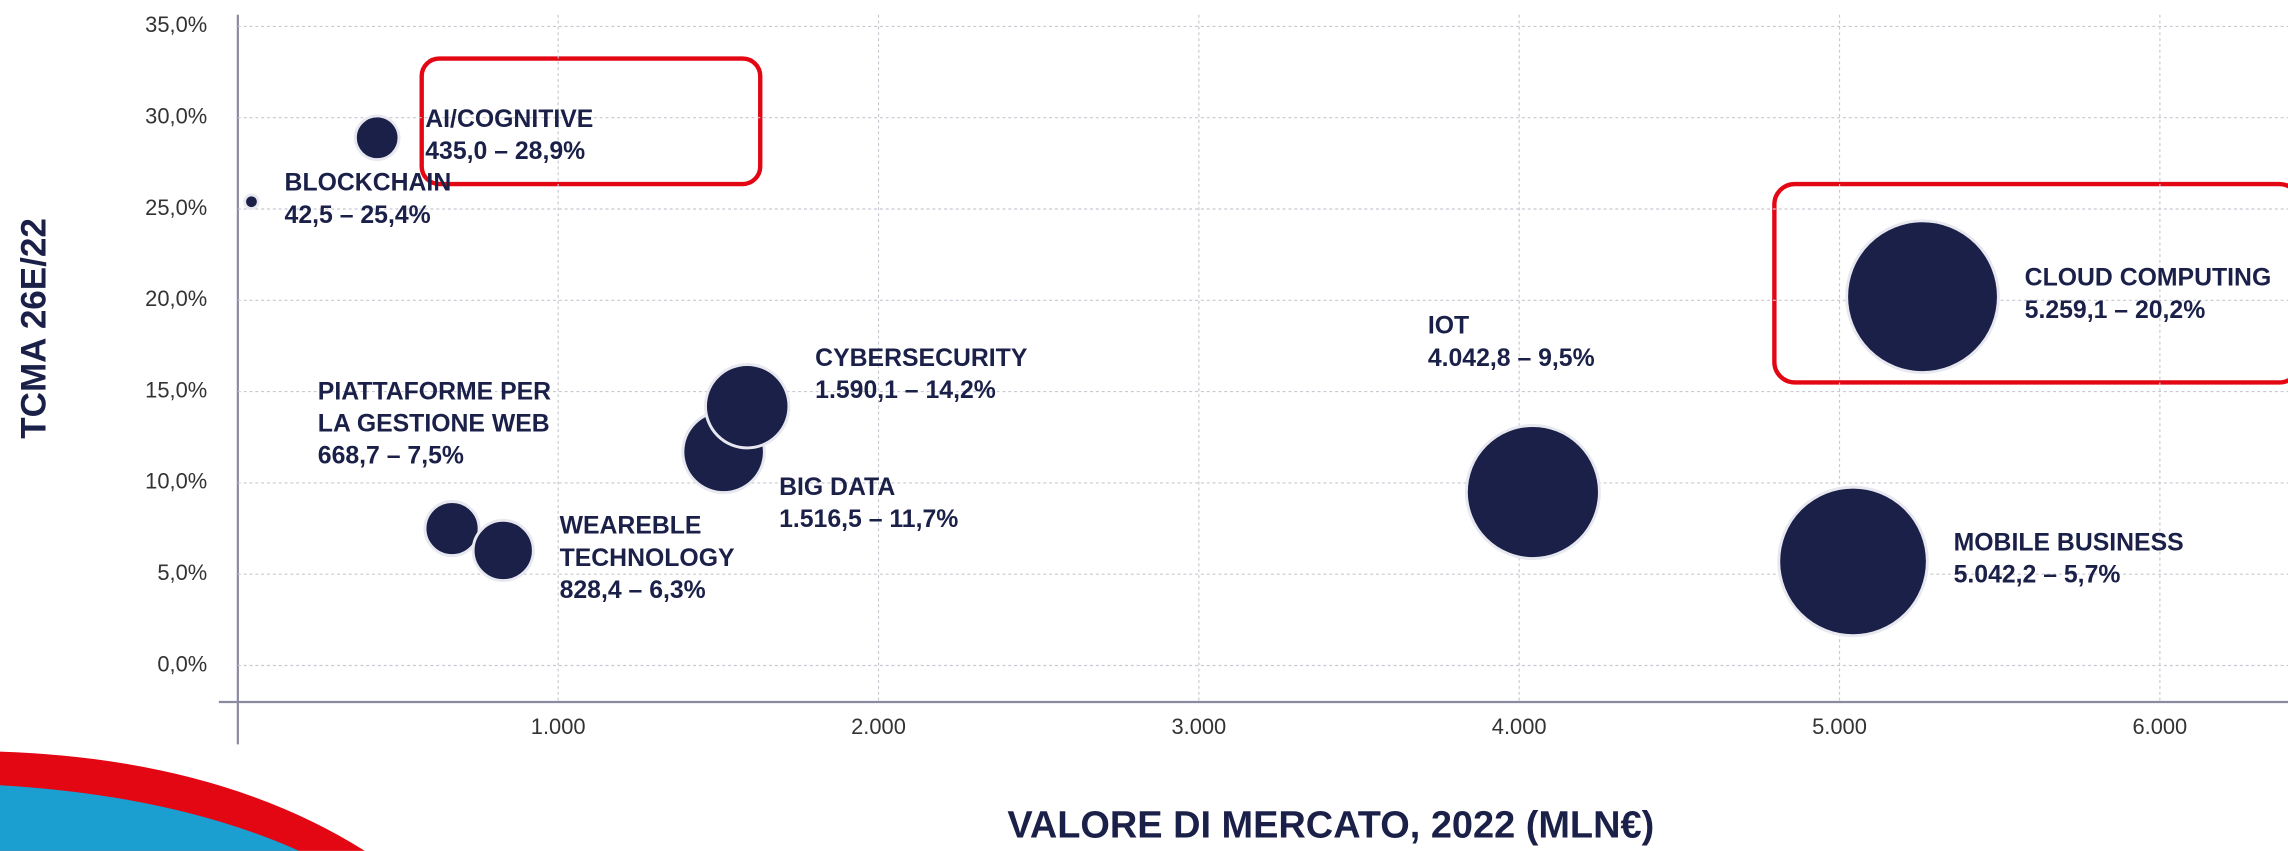 This screenshot has width=2288, height=851. What do you see at coordinates (391, 456) in the screenshot?
I see `value-label: 668,7 – 7,5%` at bounding box center [391, 456].